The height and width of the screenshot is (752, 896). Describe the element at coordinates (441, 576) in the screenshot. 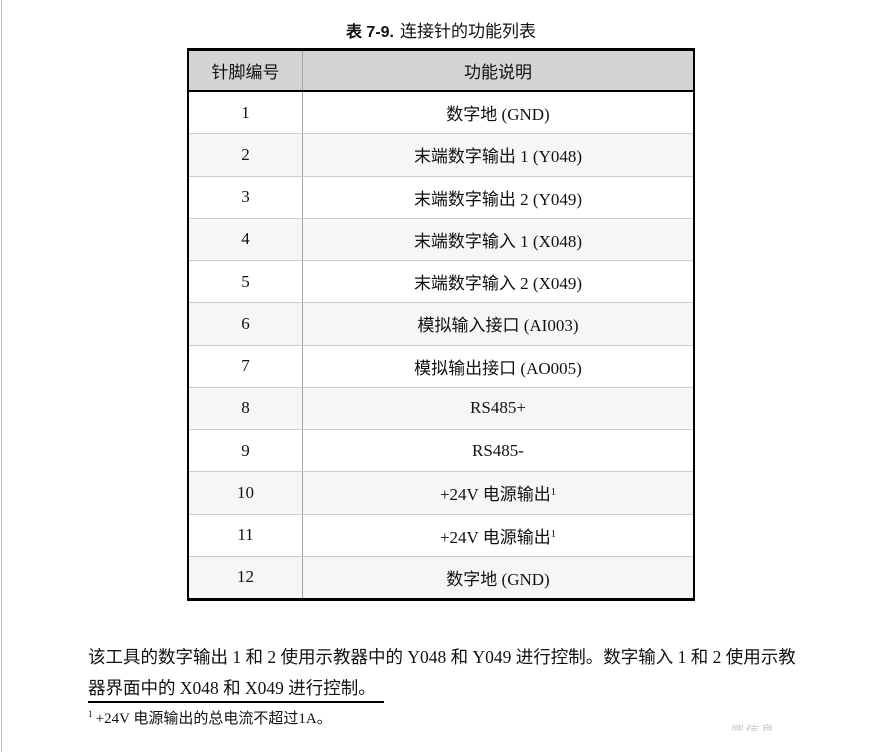

I see `table-row: 12 数字地 (GND)` at that location.